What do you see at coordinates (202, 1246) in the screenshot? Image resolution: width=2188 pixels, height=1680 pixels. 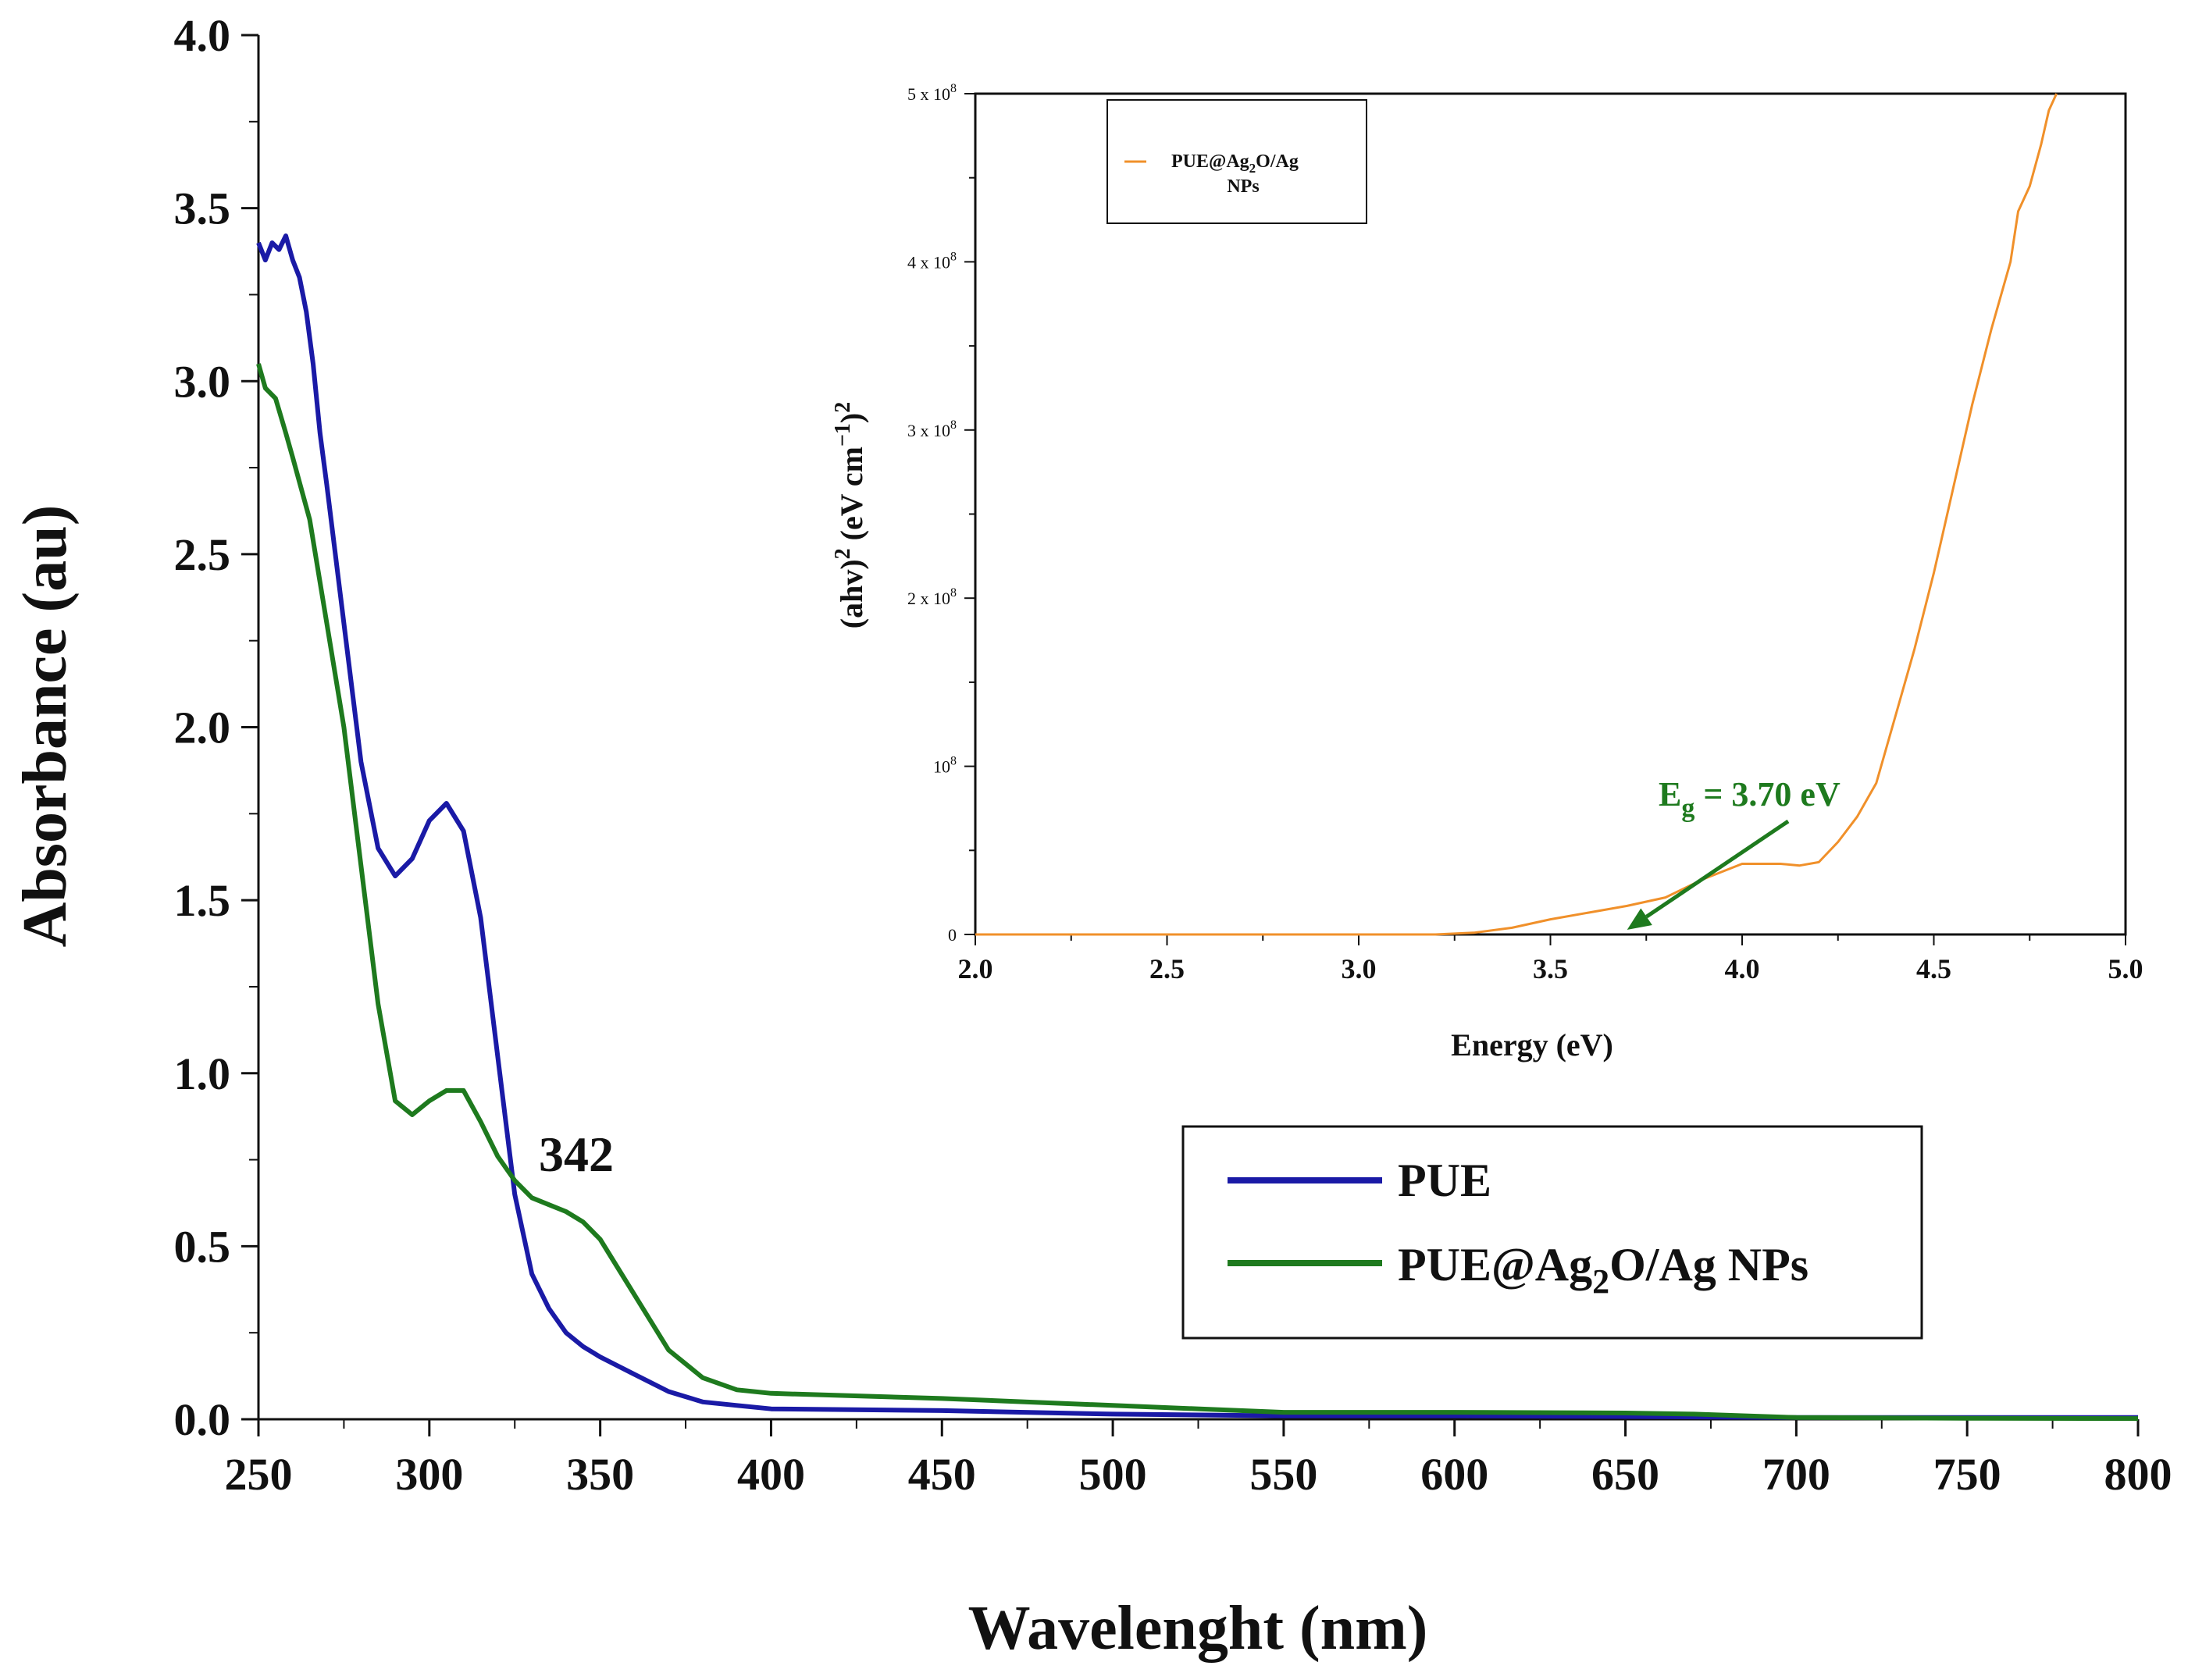 I see `main-y-tick-label: 0.5` at bounding box center [202, 1246].